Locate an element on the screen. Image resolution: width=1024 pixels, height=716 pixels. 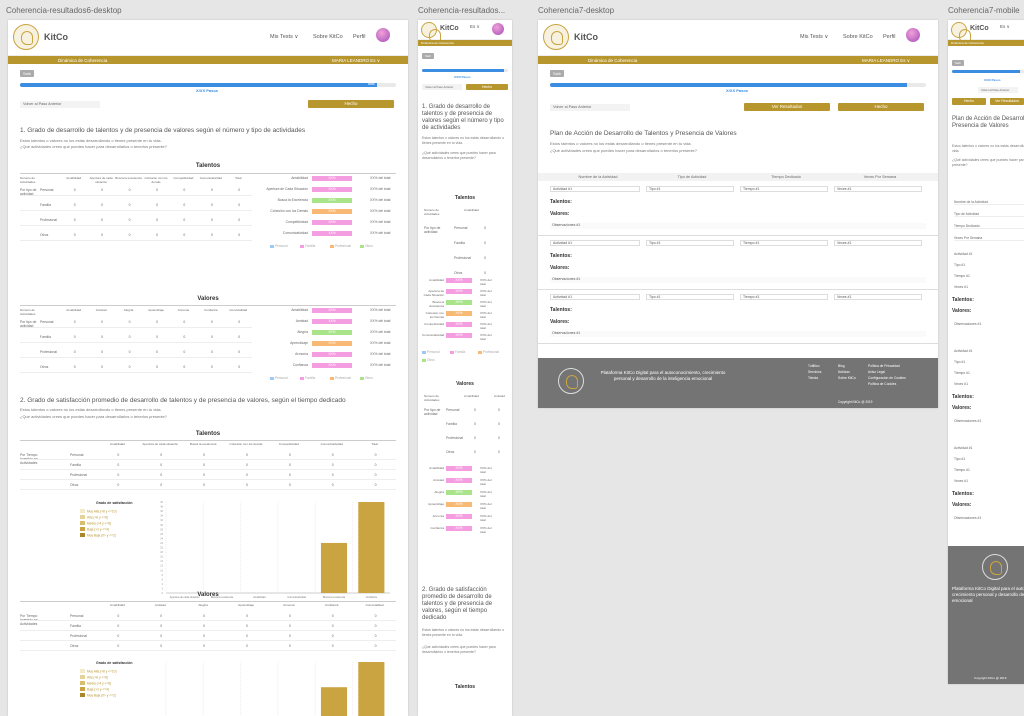
col-header: Competitividad is located at coordinates (183, 178).